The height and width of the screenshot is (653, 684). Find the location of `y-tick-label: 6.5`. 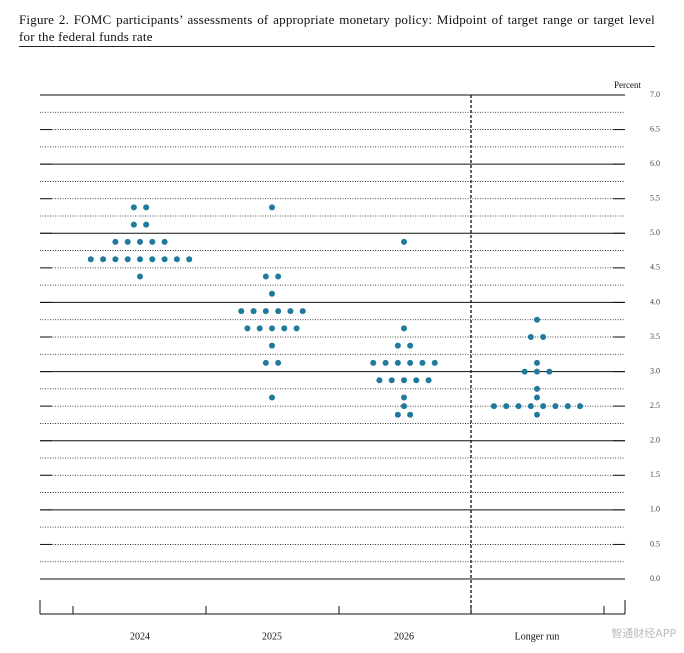

y-tick-label: 6.5 is located at coordinates (655, 128).